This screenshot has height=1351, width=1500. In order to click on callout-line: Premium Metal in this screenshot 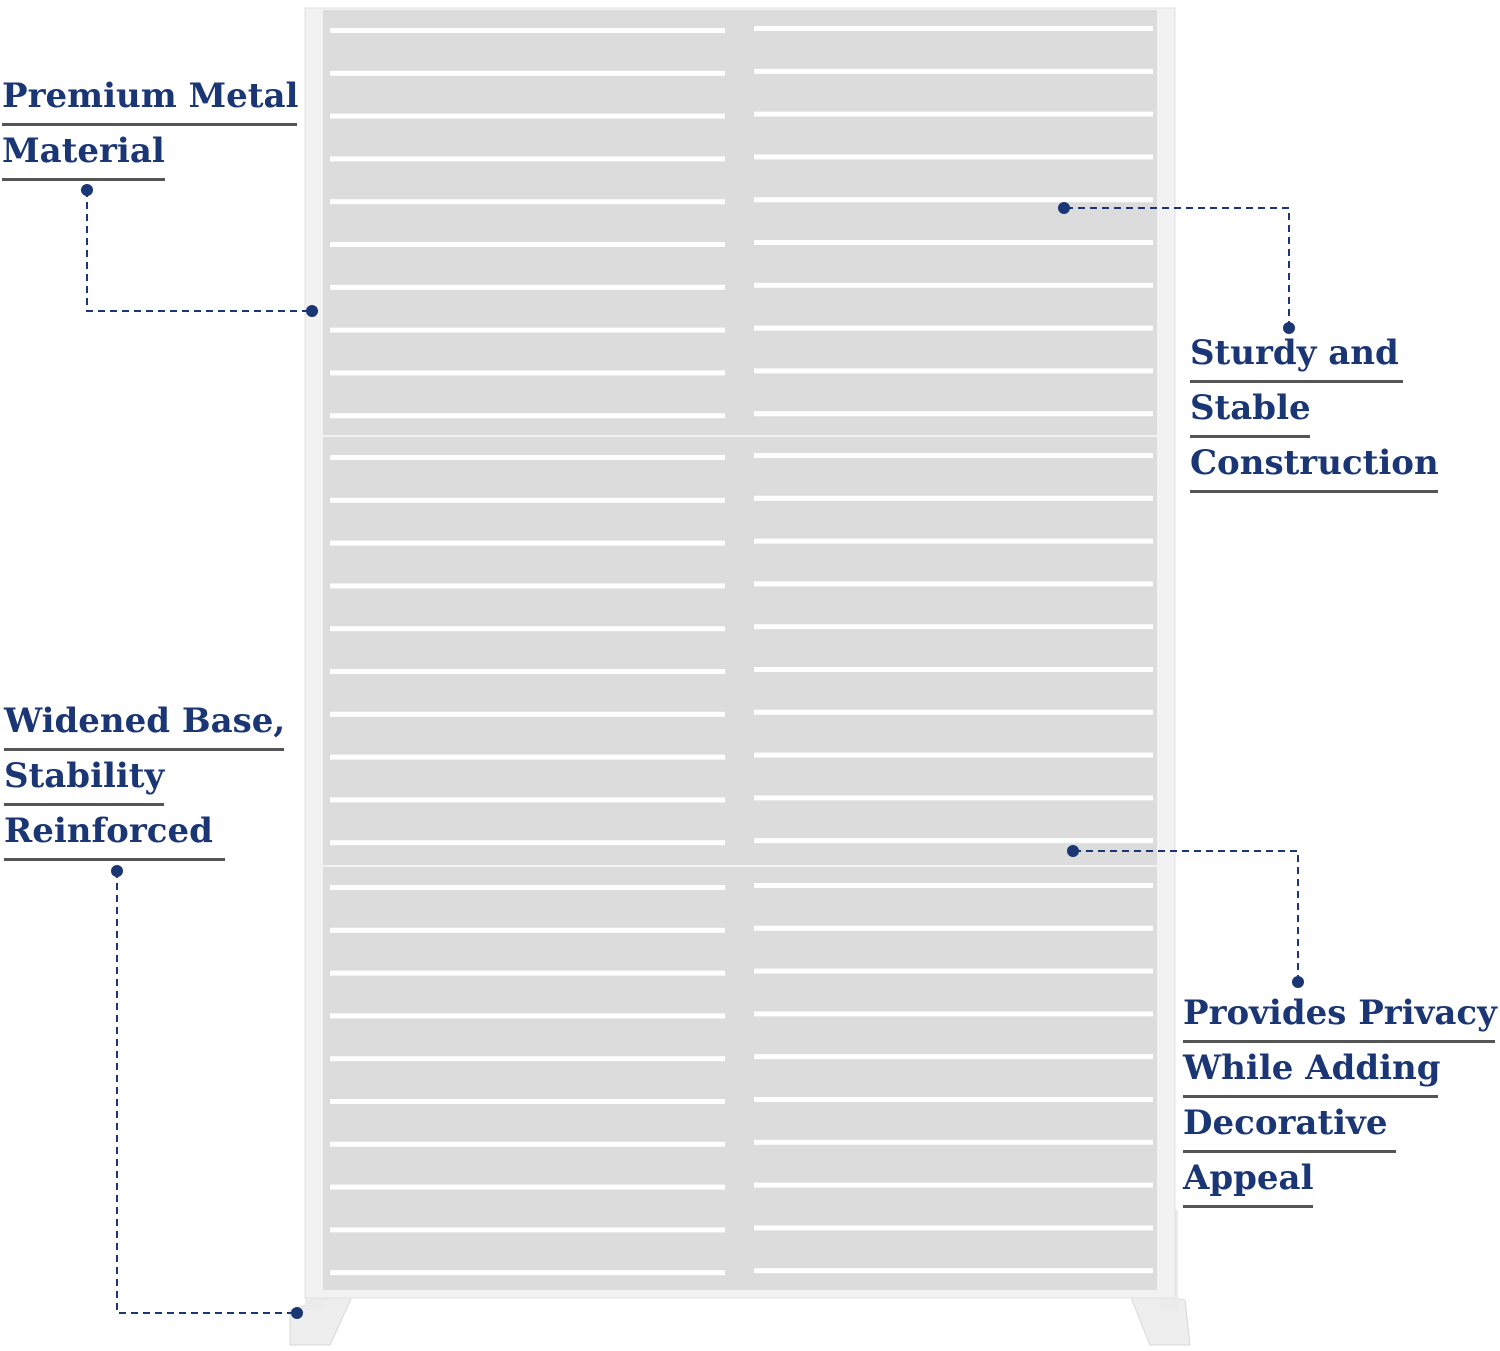, I will do `click(150, 98)`.